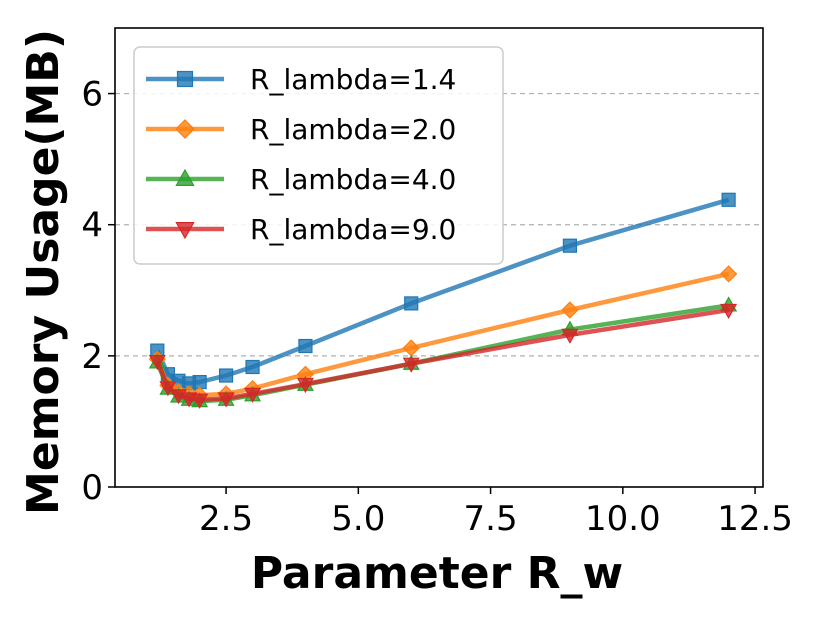 This screenshot has width=830, height=623. What do you see at coordinates (437, 573) in the screenshot?
I see `x-axis-title: Parameter R_w` at bounding box center [437, 573].